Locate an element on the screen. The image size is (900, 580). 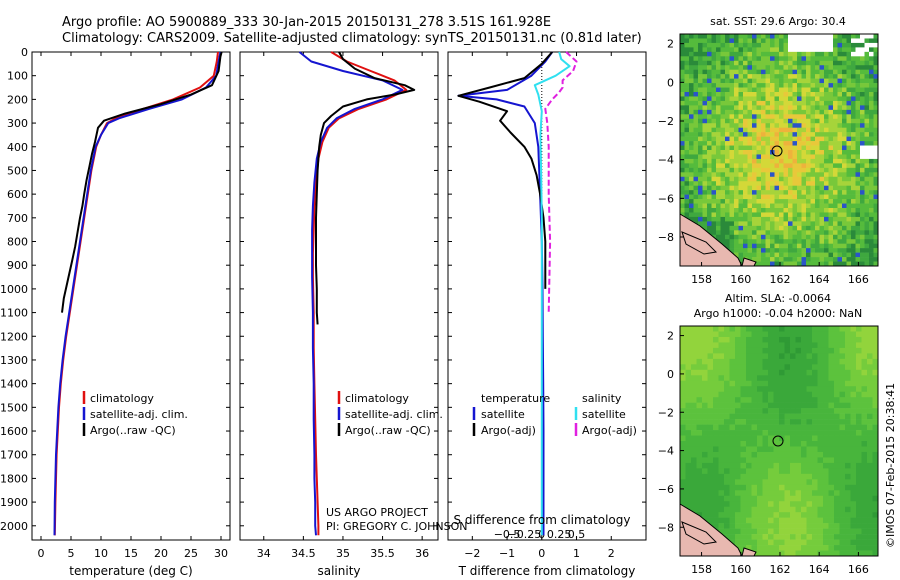
depth-tick-label: 1300 is located at coordinates (14, 360).